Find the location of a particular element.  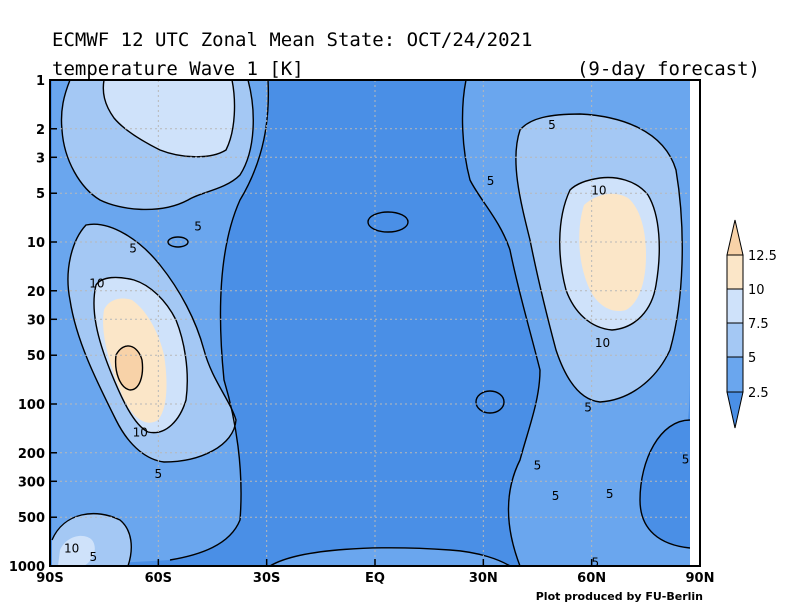

contour-line-nh-middle is located at coordinates (599, 258).